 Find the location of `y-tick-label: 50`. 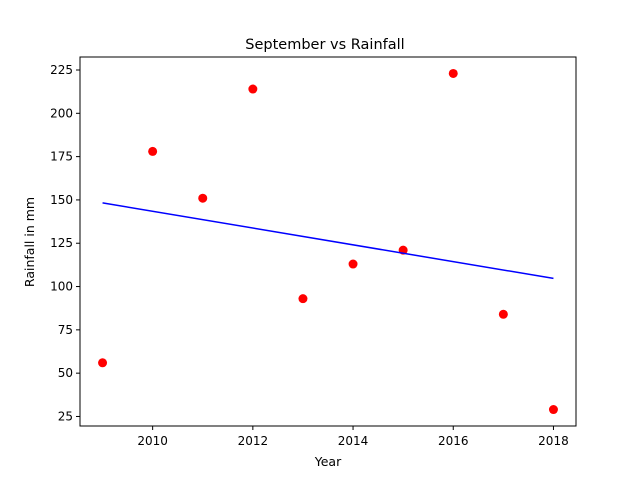

y-tick-label: 50 is located at coordinates (65, 373).